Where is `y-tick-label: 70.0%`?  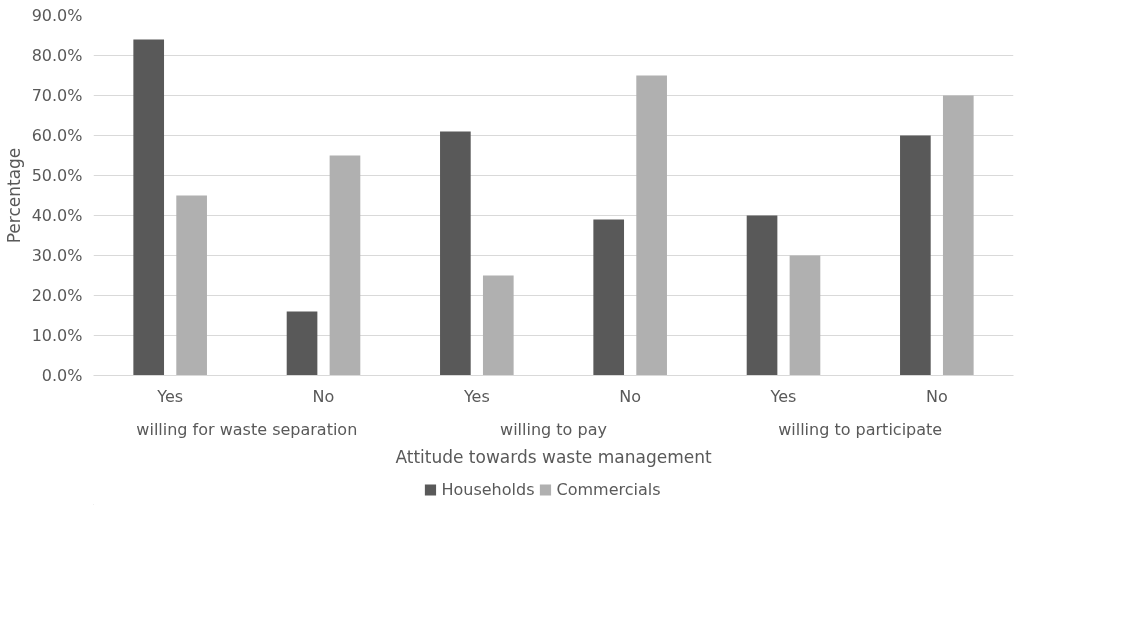
y-tick-label: 70.0% is located at coordinates (57, 95).